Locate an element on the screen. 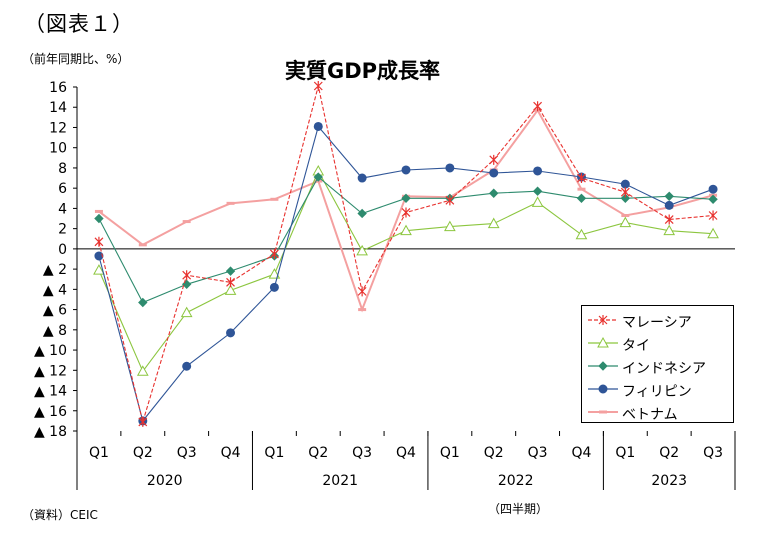  y-tick-label: 16 is located at coordinates (58, 88).